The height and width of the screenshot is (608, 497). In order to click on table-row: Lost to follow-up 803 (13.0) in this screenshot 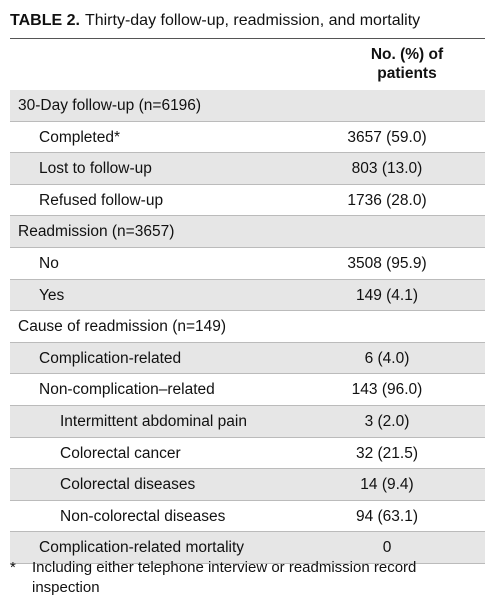, I will do `click(247, 169)`.